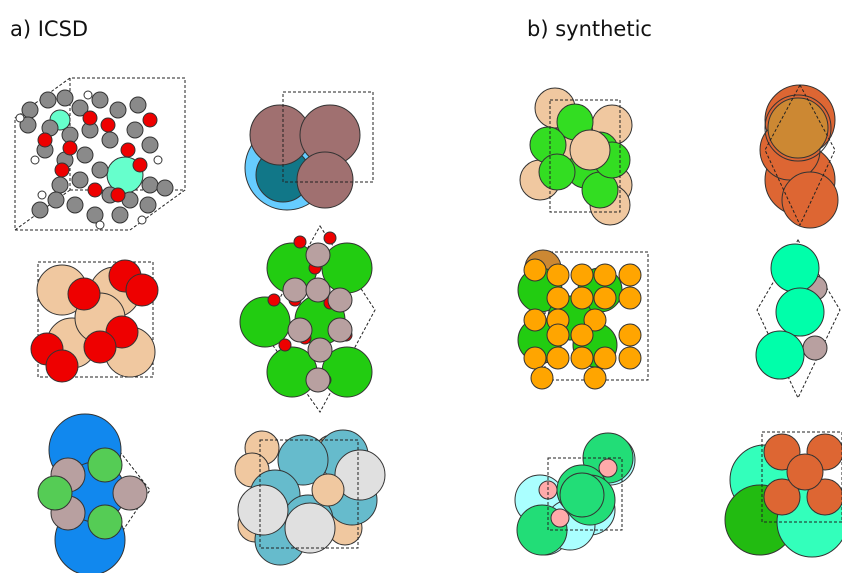 The width and height of the screenshot is (842, 573). Describe the element at coordinates (589, 29) in the screenshot. I see `panel-label: b) synthetic` at that location.